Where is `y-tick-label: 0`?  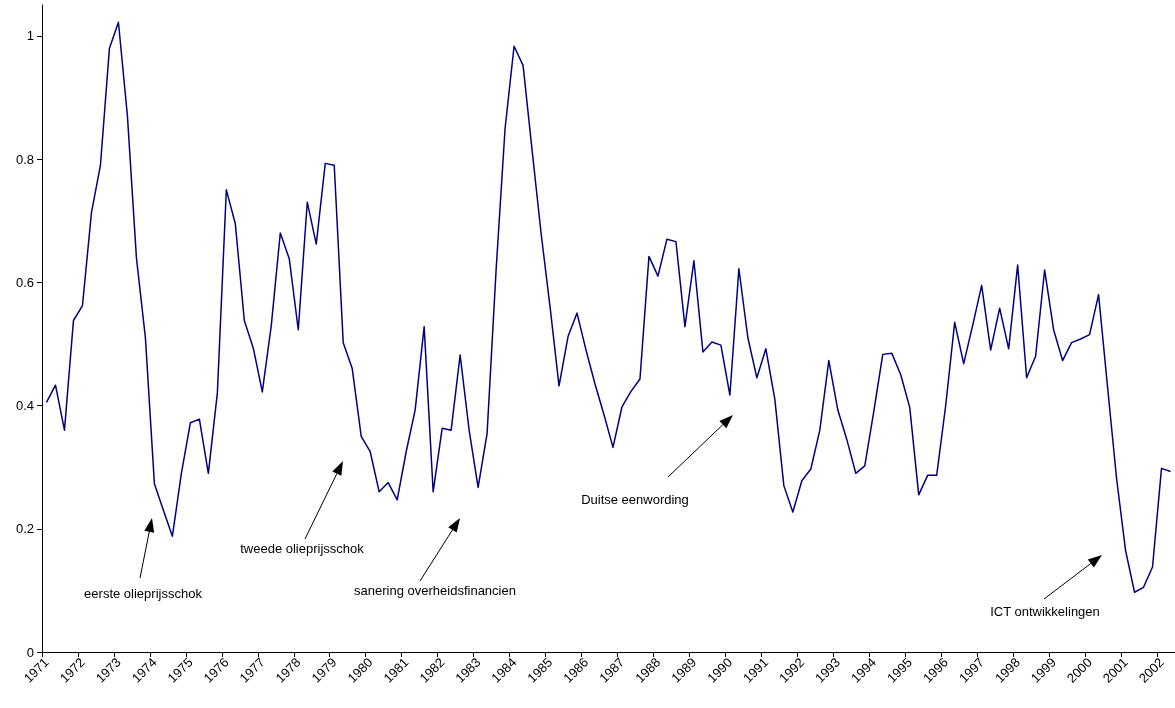
y-tick-label: 0 is located at coordinates (30, 652).